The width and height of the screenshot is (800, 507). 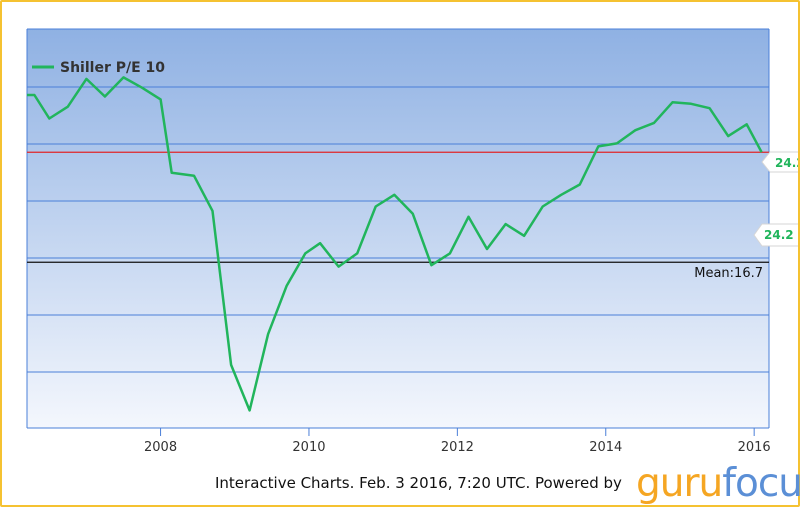 What do you see at coordinates (457, 447) in the screenshot?
I see `x-tick-label: 2012` at bounding box center [457, 447].